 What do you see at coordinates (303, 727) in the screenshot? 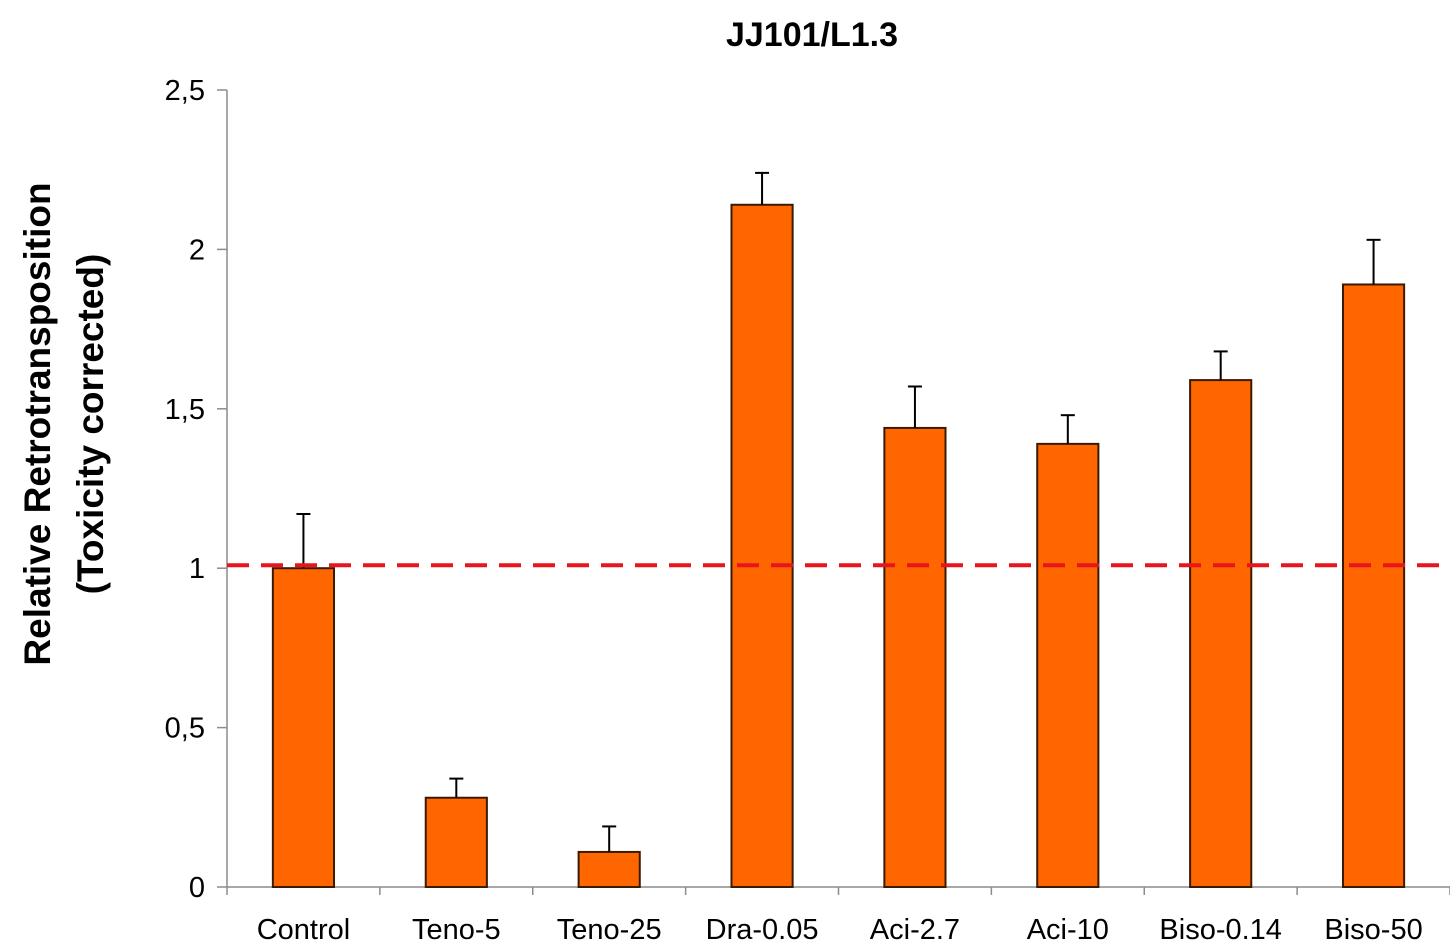
I see `bar-control` at bounding box center [303, 727].